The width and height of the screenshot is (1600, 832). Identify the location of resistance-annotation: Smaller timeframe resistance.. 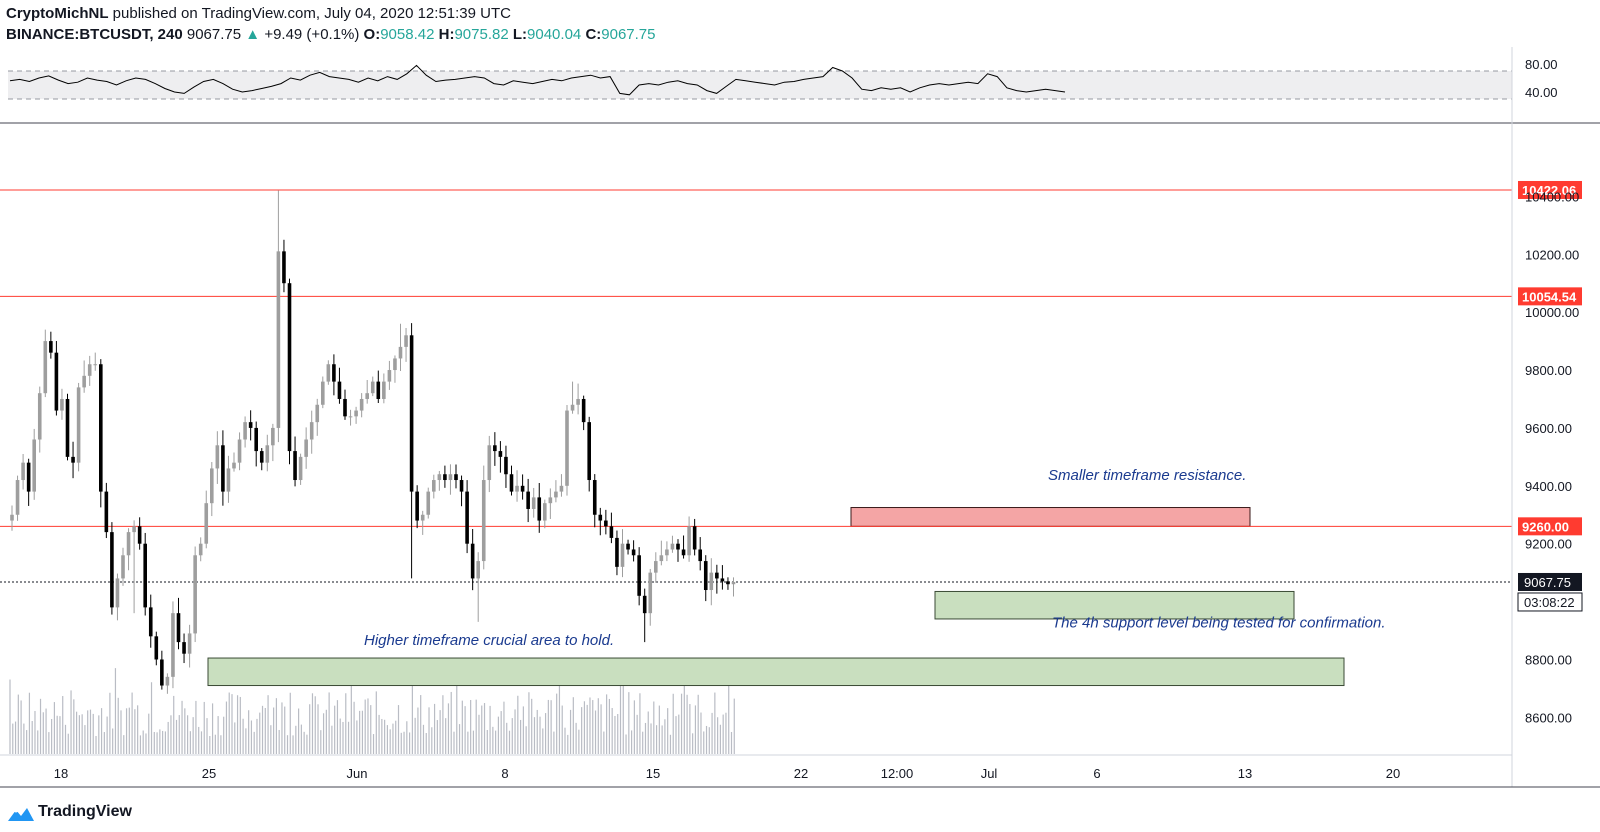
(1147, 475).